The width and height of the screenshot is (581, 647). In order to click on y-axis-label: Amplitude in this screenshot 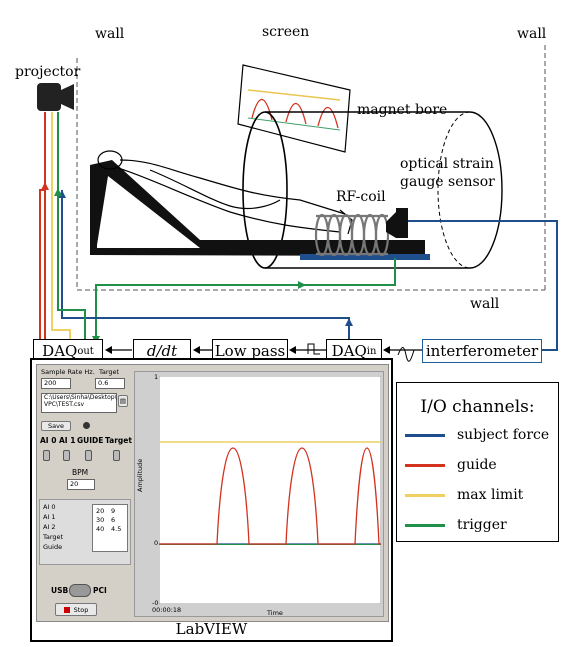, I will do `click(140, 475)`.